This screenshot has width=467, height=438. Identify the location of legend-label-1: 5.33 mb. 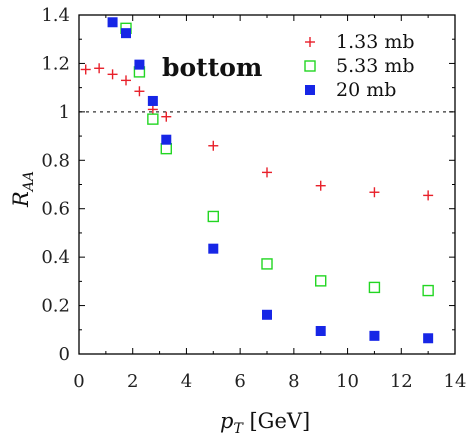
(375, 66).